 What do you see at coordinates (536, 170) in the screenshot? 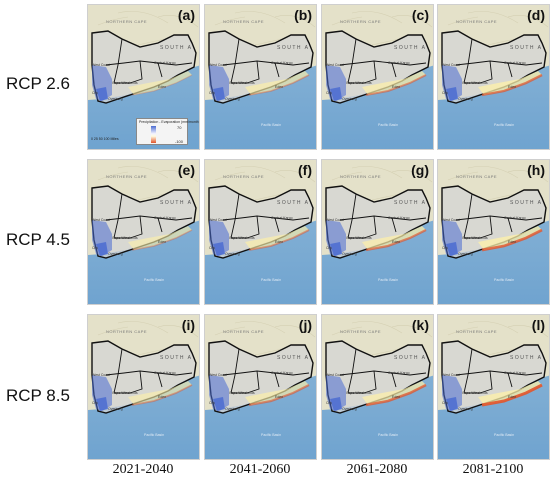
I see `panel-letter: (h)` at bounding box center [536, 170].